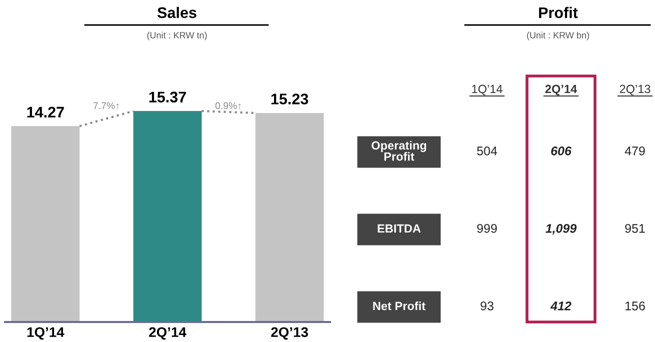  What do you see at coordinates (634, 151) in the screenshot?
I see `text: 479` at bounding box center [634, 151].